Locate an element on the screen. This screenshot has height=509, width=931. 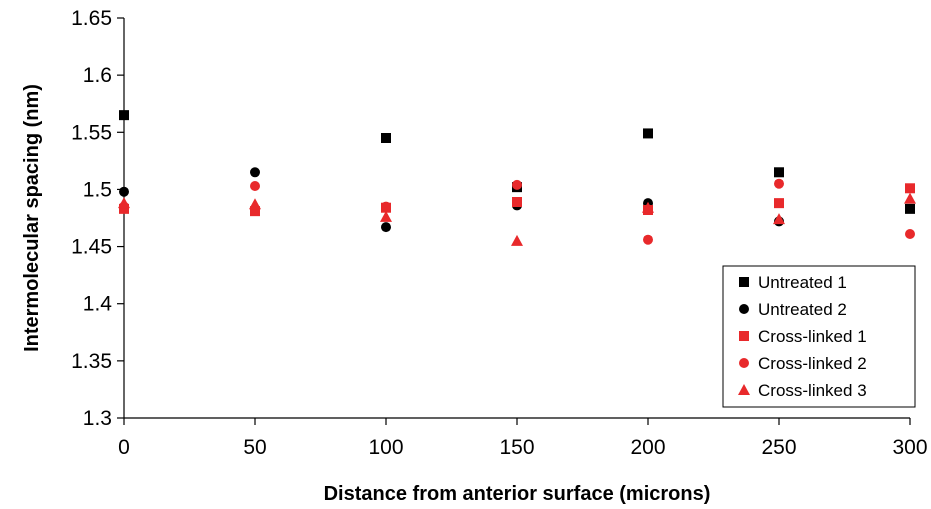
x-tick-label: 50 is located at coordinates (254, 447).